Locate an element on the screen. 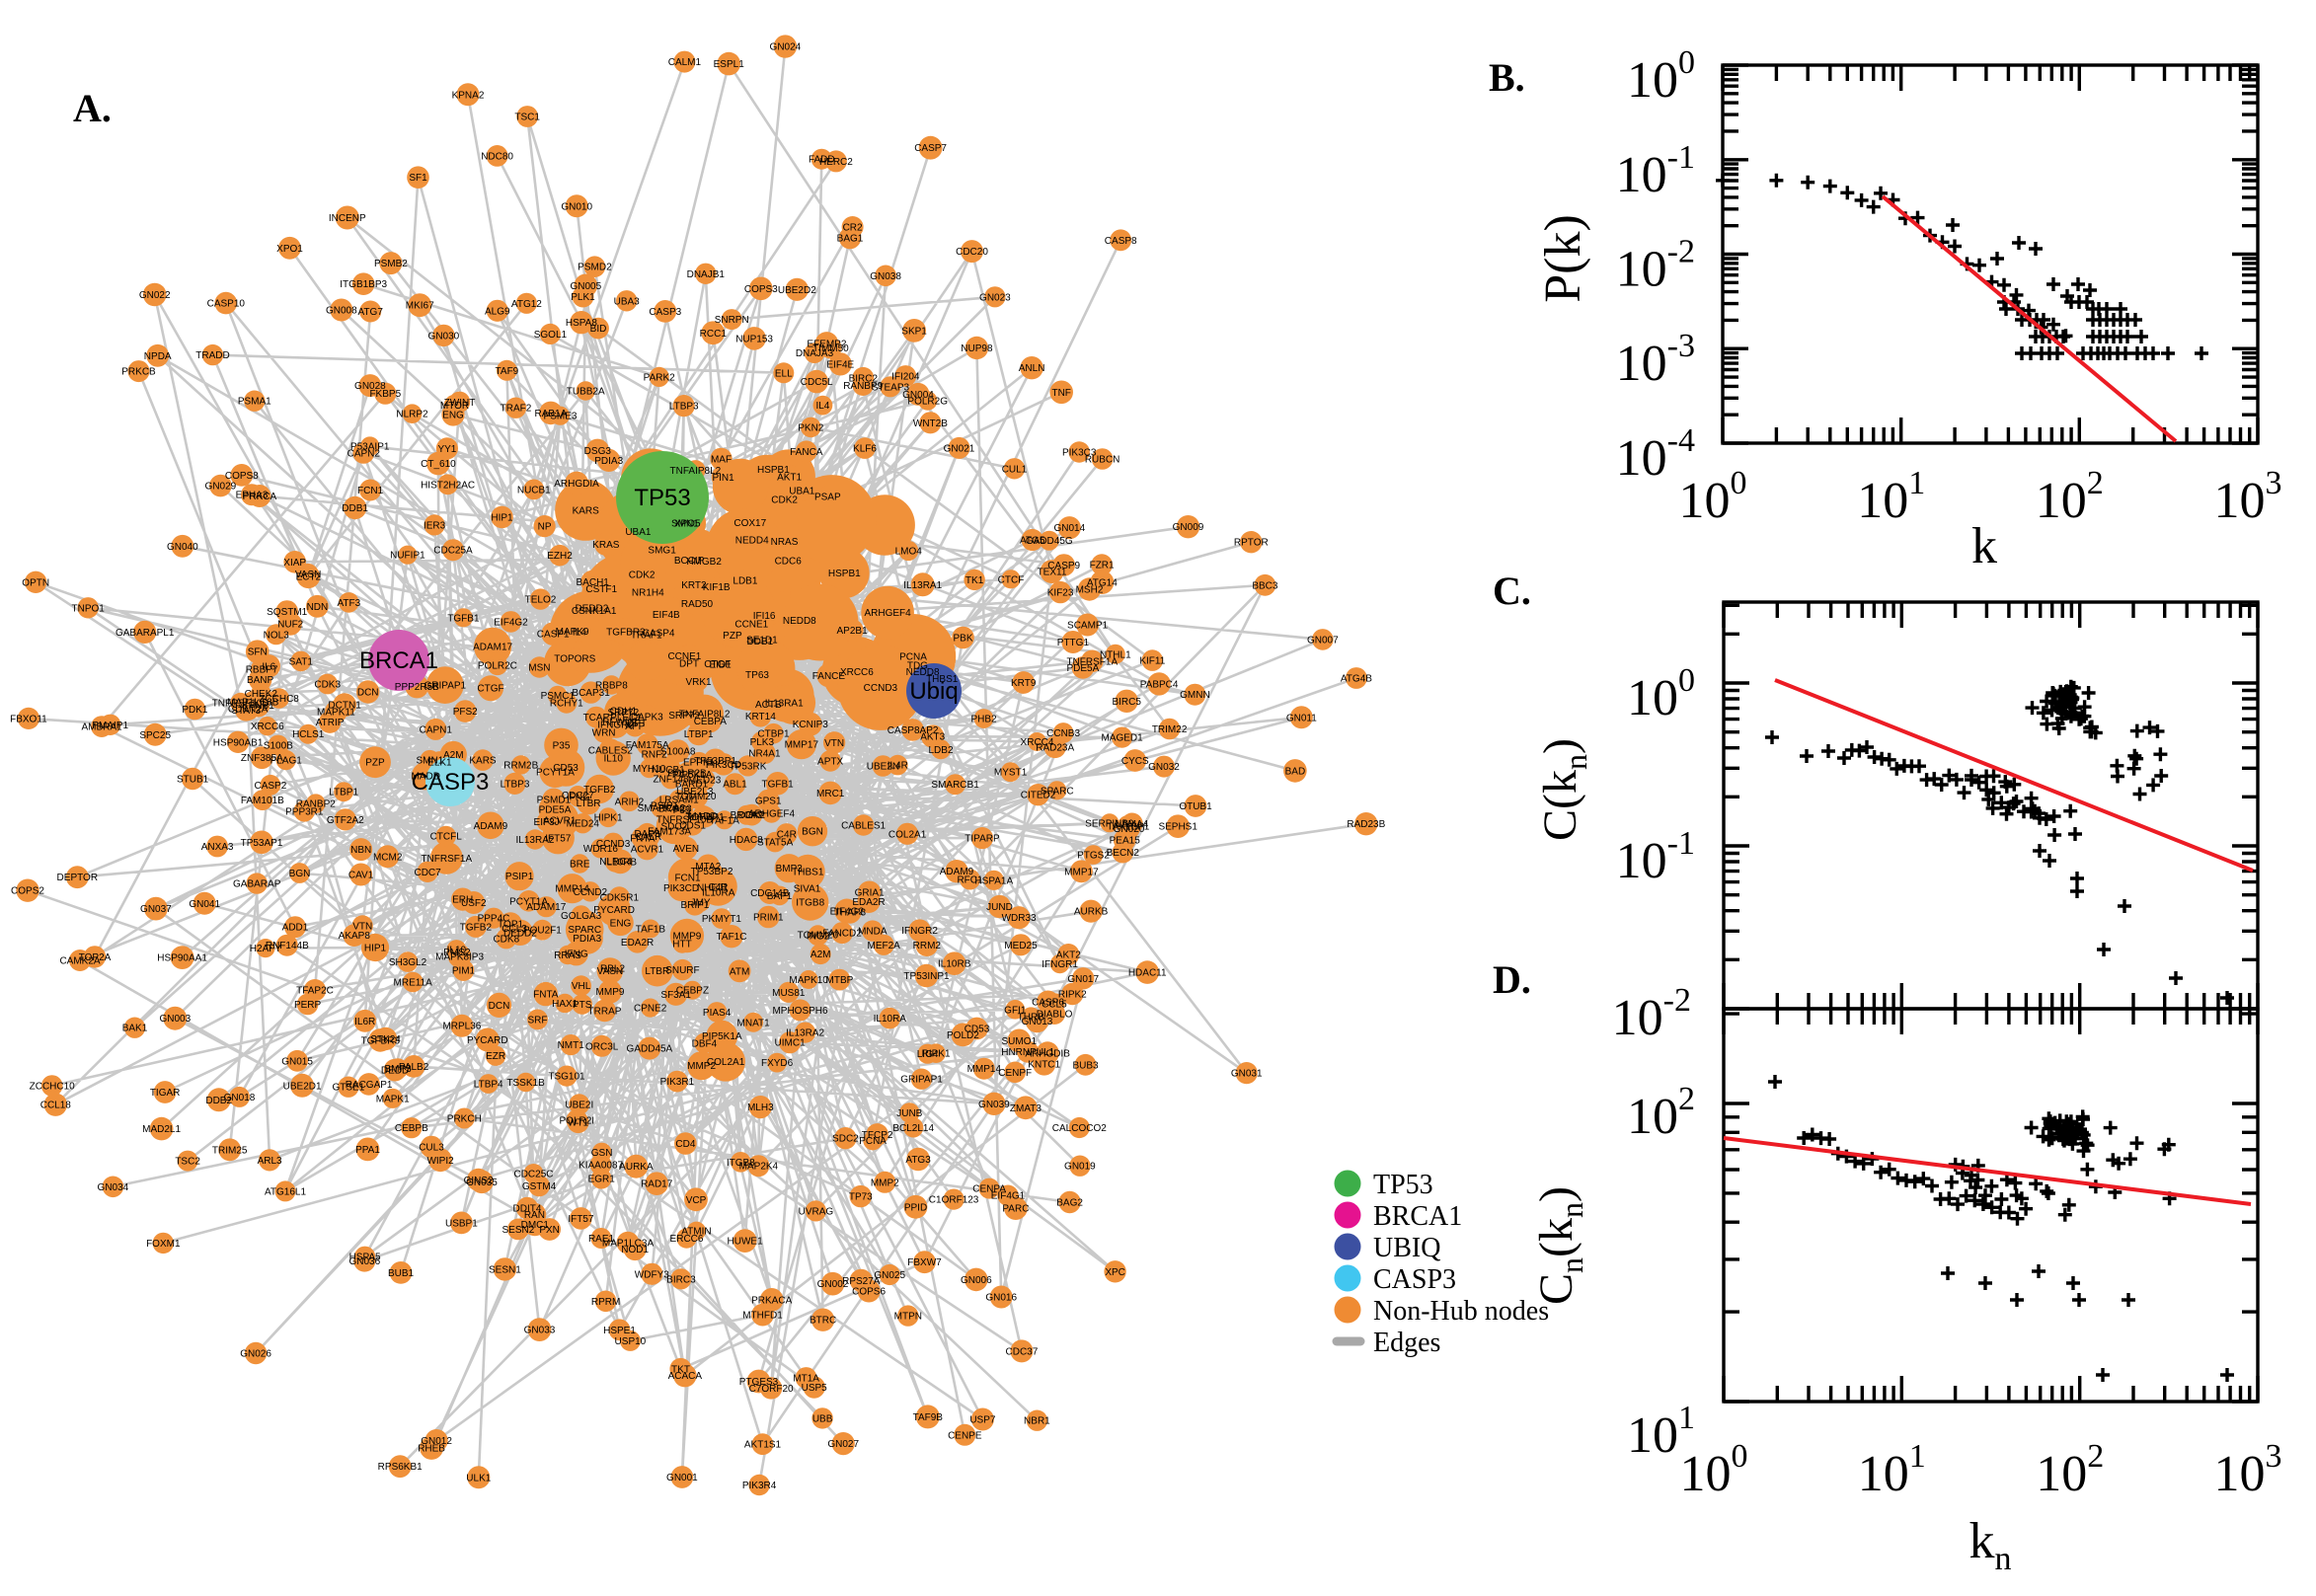 Image resolution: width=2316 pixels, height=1596 pixels. svg-text: VCP is located at coordinates (696, 1200).